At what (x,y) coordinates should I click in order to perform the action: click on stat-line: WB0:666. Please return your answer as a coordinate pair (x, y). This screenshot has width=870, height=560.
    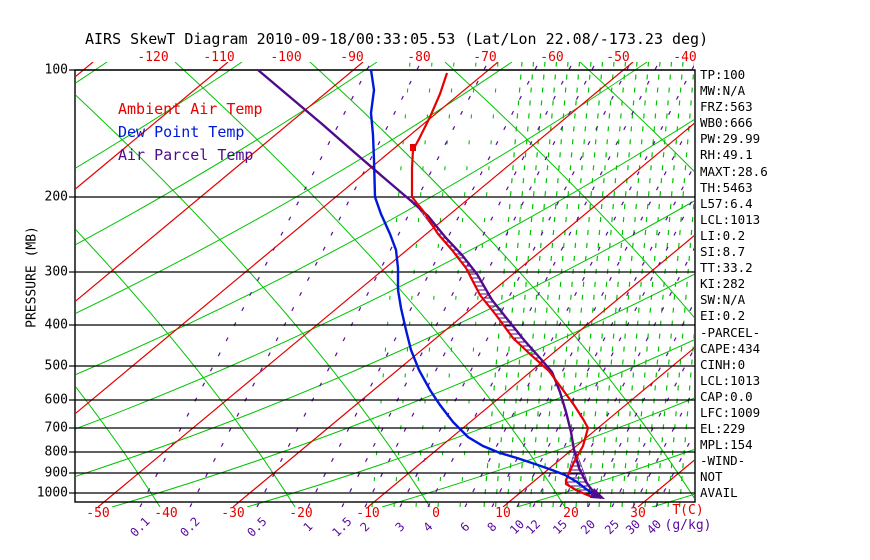
    Looking at the image, I should click on (726, 123).